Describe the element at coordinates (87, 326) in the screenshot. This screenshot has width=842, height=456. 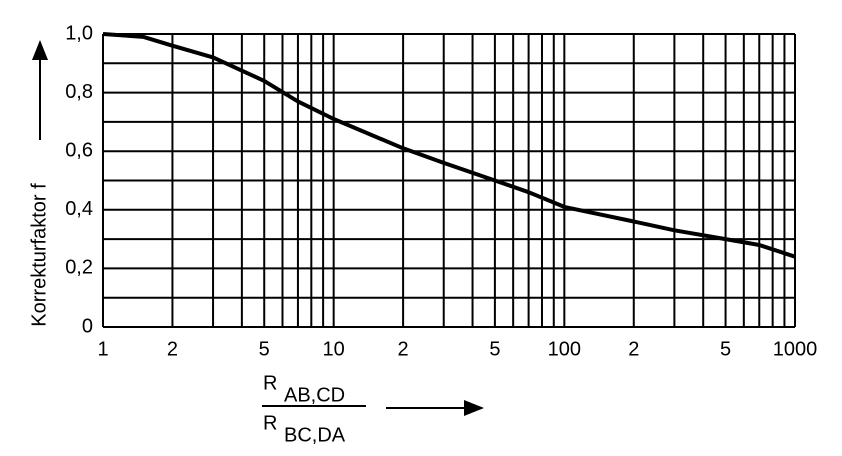
I see `y-tick-label: 0` at that location.